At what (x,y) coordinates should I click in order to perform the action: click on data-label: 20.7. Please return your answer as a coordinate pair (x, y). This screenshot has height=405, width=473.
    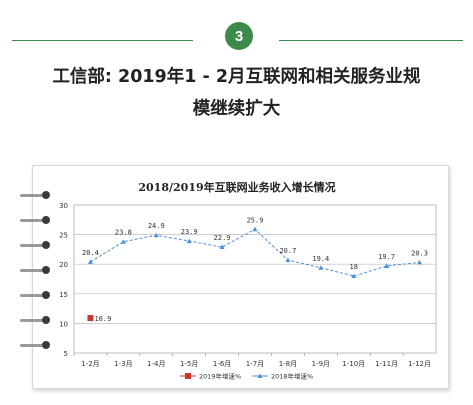
    Looking at the image, I should click on (287, 251).